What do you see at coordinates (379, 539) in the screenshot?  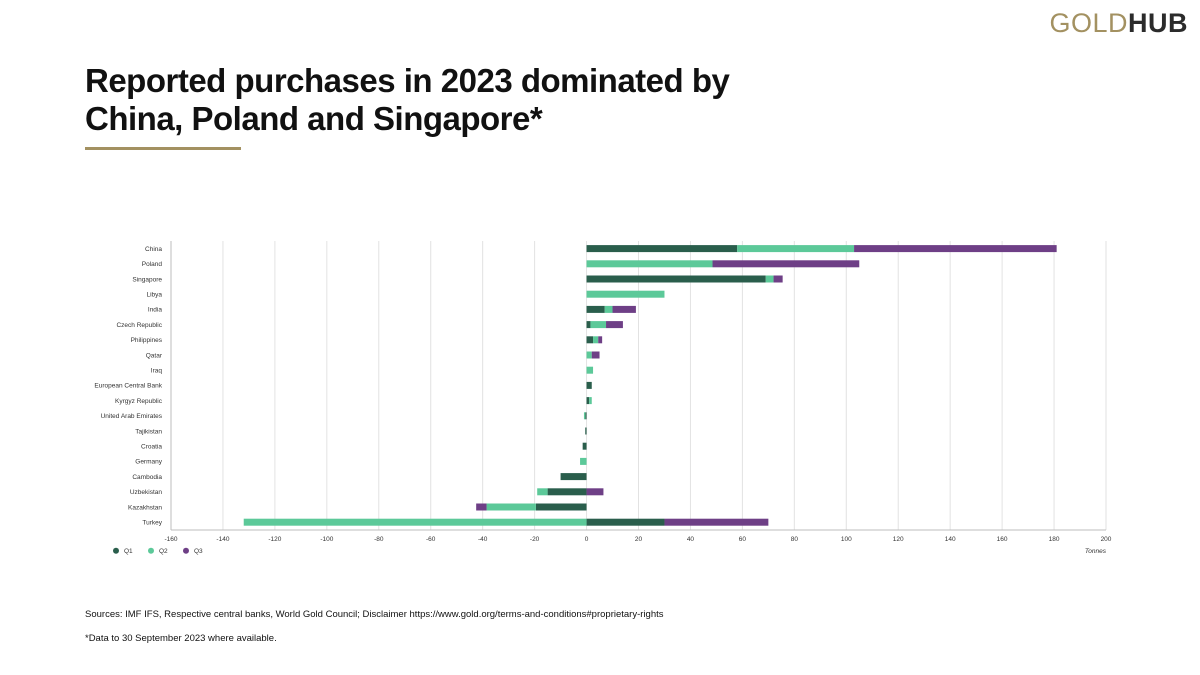 I see `x-tick-label: -80` at bounding box center [379, 539].